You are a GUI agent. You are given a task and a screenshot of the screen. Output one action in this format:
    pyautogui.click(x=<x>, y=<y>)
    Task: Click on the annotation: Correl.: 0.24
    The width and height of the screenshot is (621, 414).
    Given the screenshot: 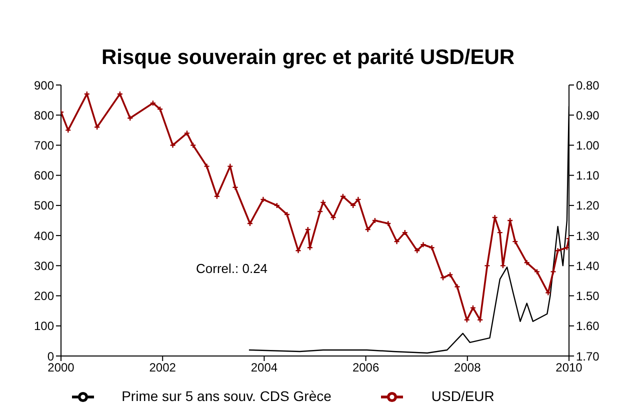 What is the action you would take?
    pyautogui.click(x=232, y=268)
    